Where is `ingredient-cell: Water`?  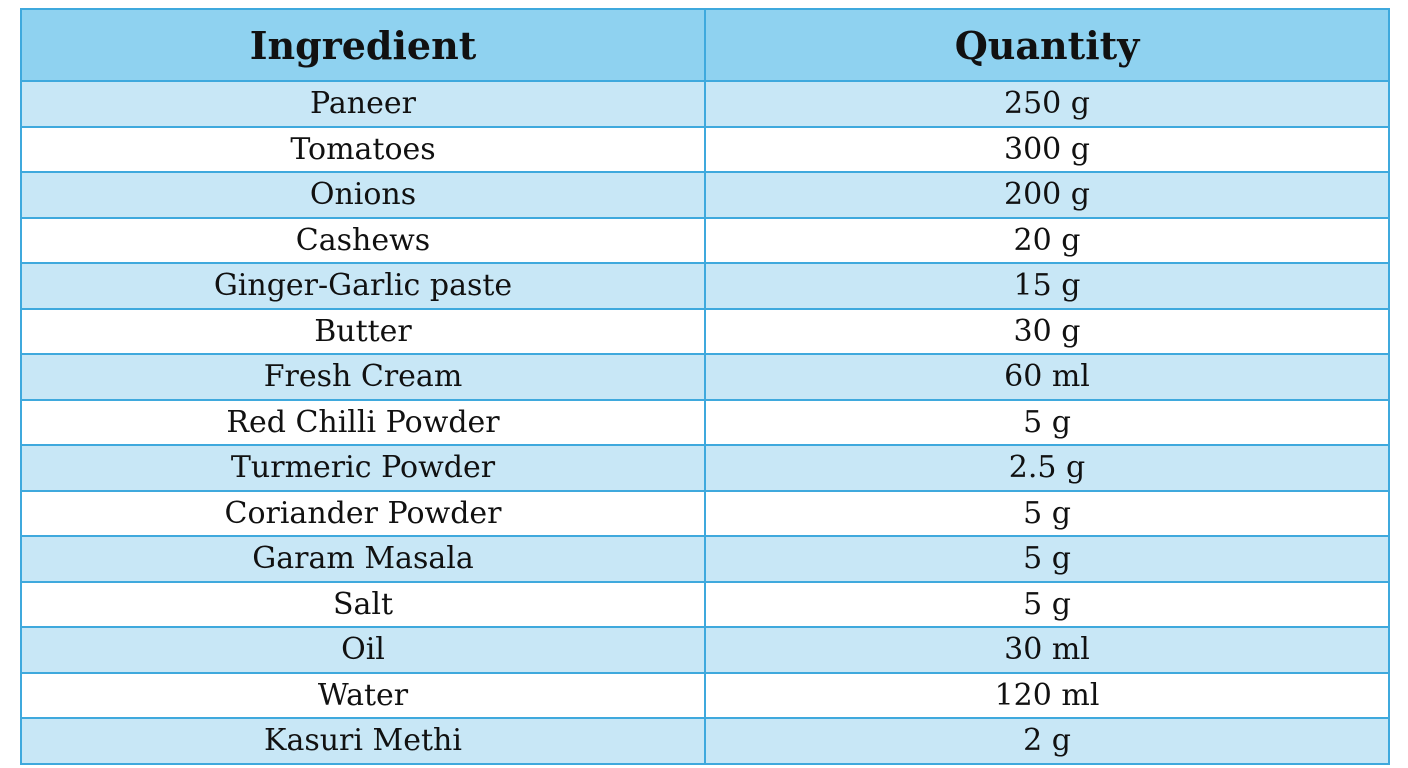
ingredient-cell: Water is located at coordinates (363, 695).